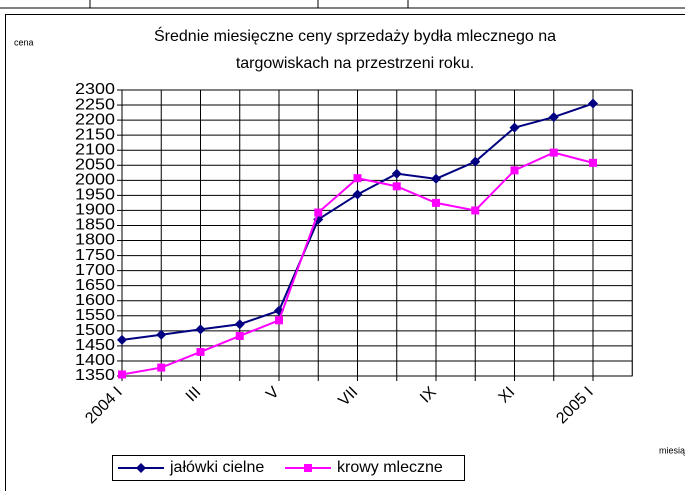  Describe the element at coordinates (95, 360) in the screenshot. I see `y-tick-label: 1400` at that location.